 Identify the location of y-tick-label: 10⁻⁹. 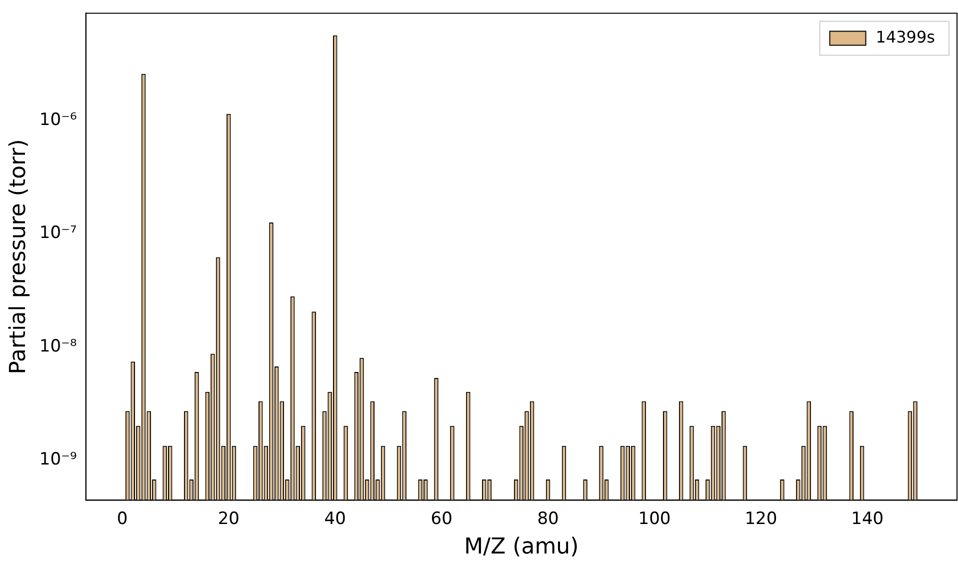
(58, 459).